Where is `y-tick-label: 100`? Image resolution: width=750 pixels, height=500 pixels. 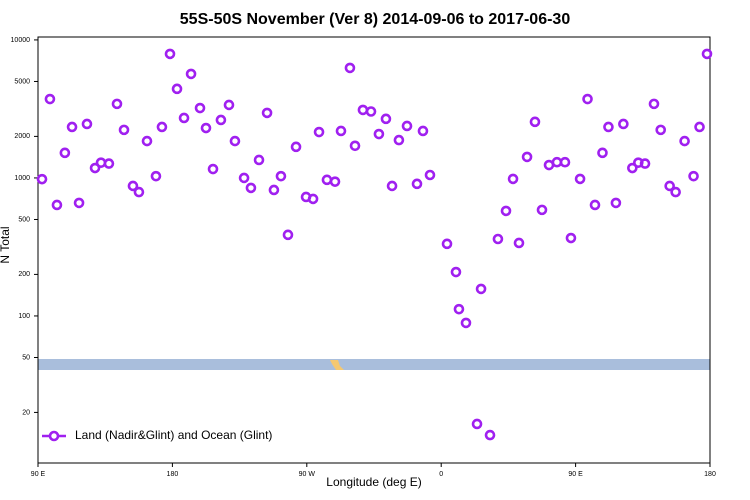 y-tick-label: 100 is located at coordinates (24, 316).